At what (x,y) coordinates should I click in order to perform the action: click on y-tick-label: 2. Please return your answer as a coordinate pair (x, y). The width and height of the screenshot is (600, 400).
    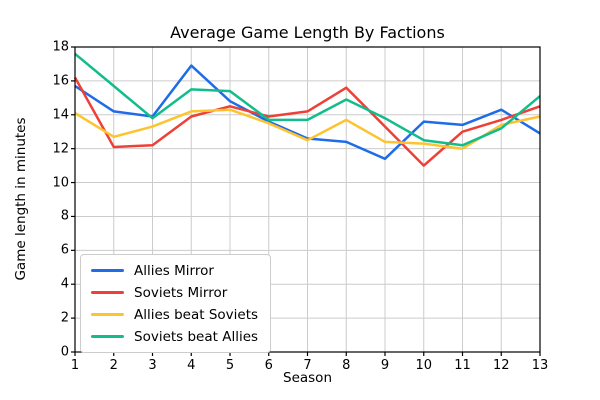
    Looking at the image, I should click on (64, 318).